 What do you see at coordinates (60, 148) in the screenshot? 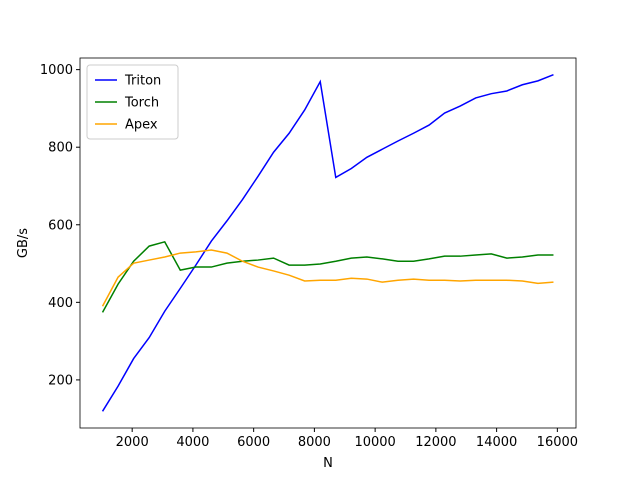
I see `y-tick-label: 800` at bounding box center [60, 148].